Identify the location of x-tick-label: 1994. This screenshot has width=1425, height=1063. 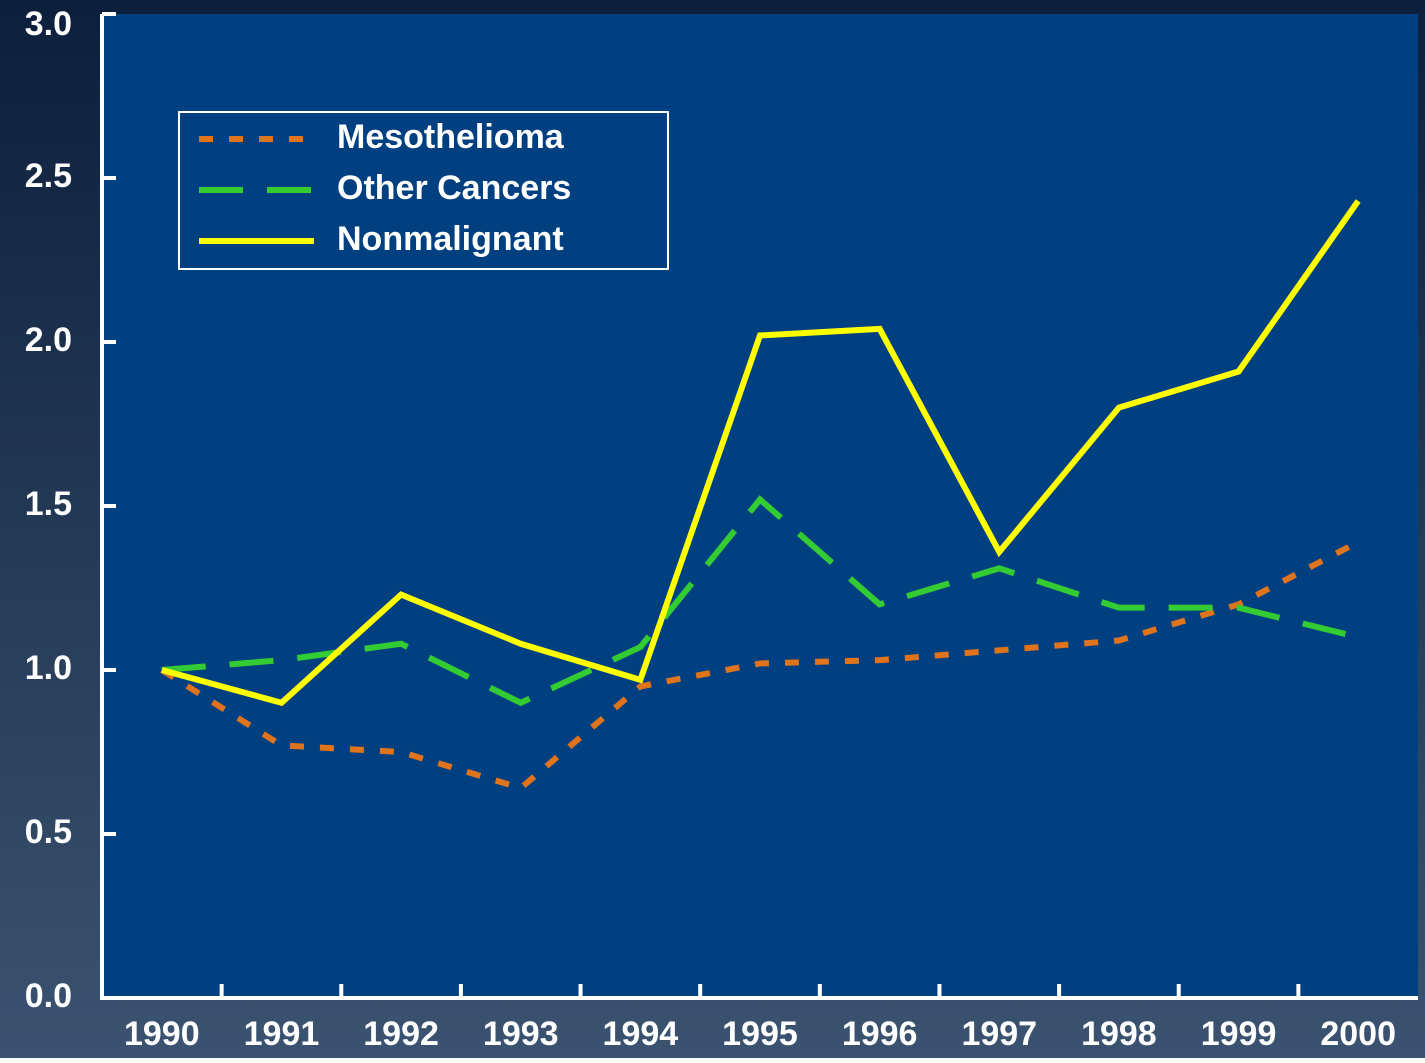
(641, 1034).